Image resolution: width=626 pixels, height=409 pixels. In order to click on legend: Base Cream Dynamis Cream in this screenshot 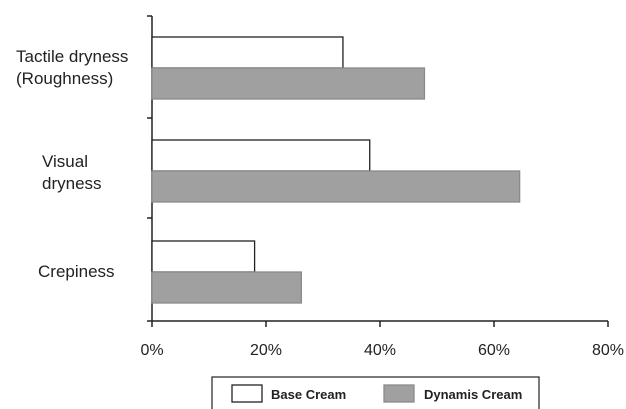, I will do `click(375, 392)`.